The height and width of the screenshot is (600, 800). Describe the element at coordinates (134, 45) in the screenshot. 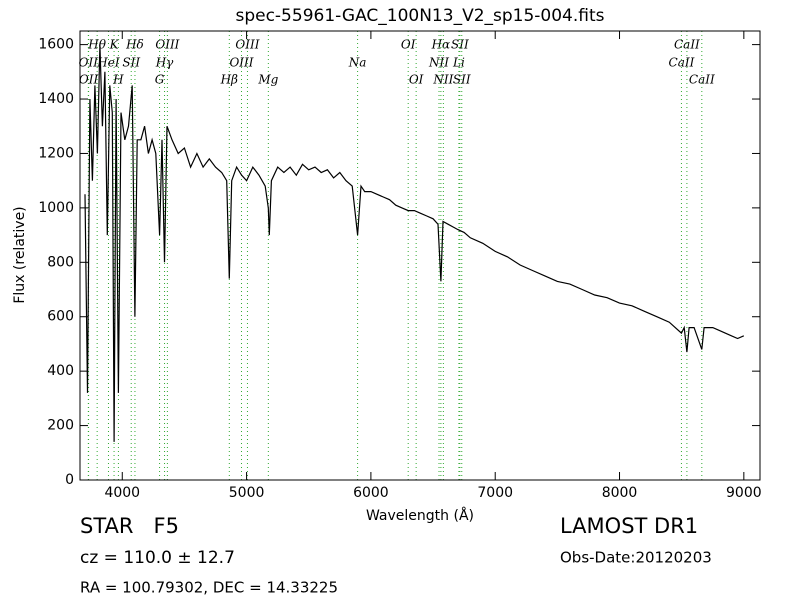

I see `spectral-line-label: Hδ` at that location.